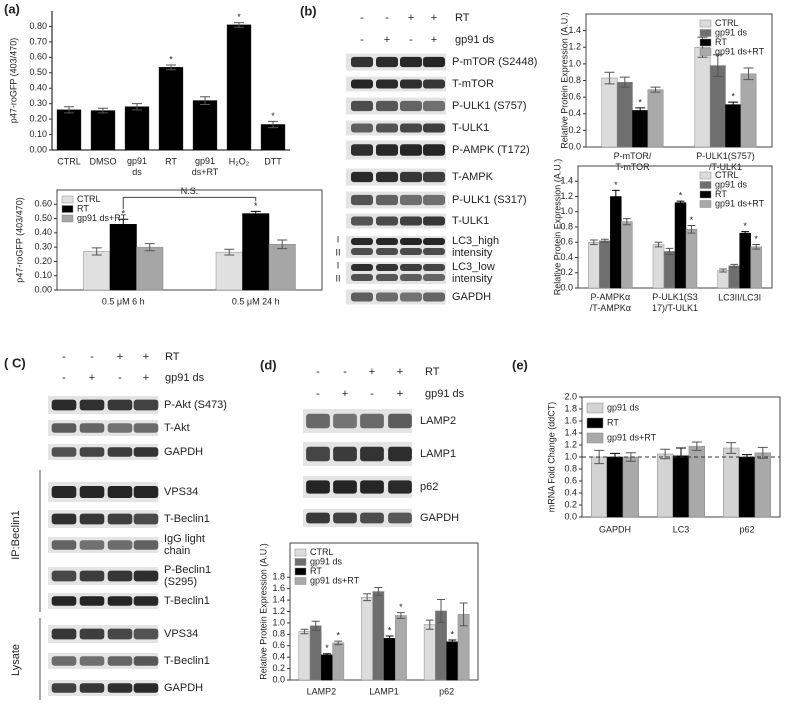  Describe the element at coordinates (557, 227) in the screenshot. I see `y-axis-title: Relative Protein Expression (A.U.)` at that location.